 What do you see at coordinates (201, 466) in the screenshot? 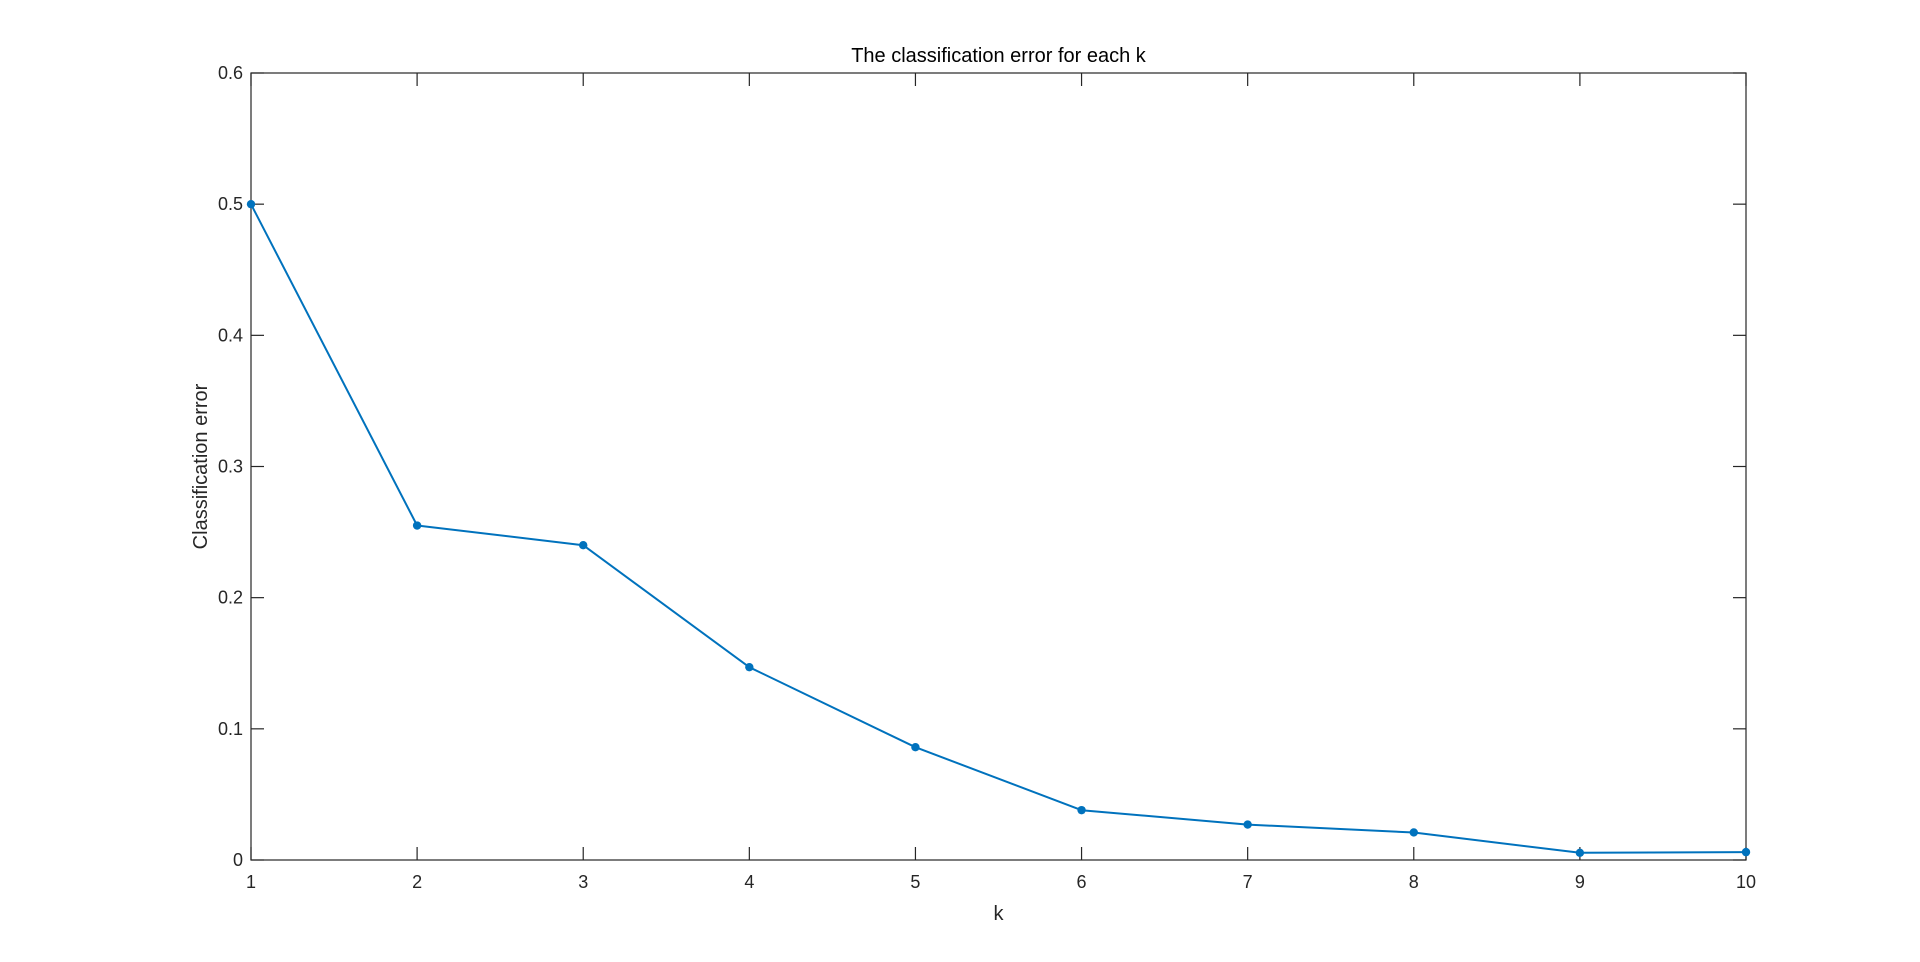
I see `y-axis-label: Classification error` at bounding box center [201, 466].